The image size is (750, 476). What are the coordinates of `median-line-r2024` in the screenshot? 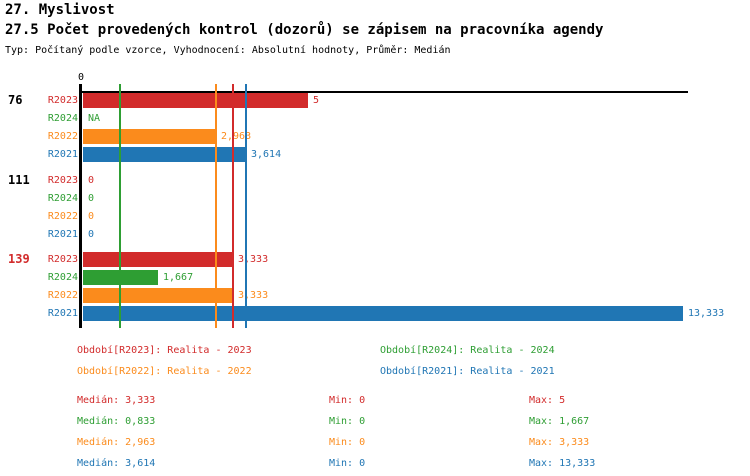 It's located at (120, 206).